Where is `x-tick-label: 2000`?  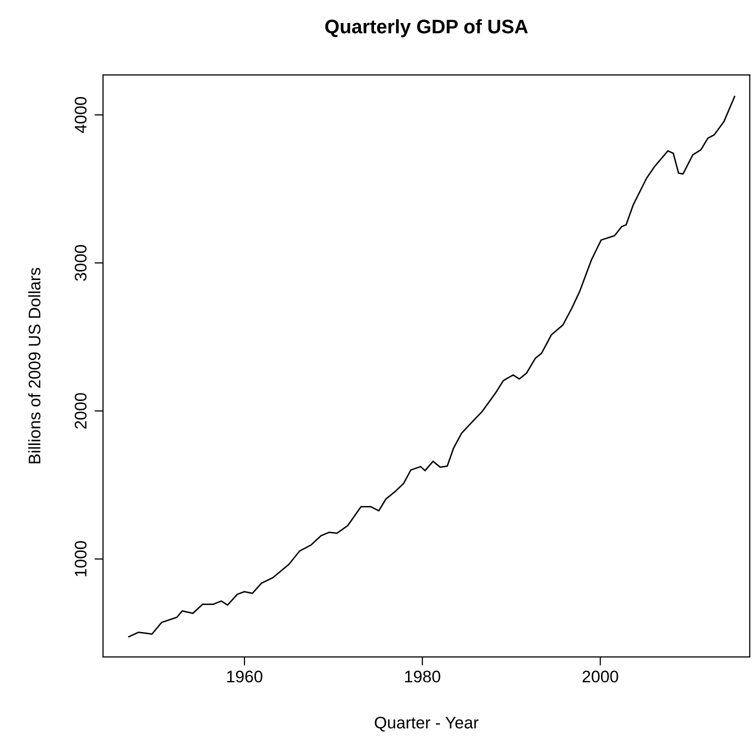
x-tick-label: 2000 is located at coordinates (600, 676).